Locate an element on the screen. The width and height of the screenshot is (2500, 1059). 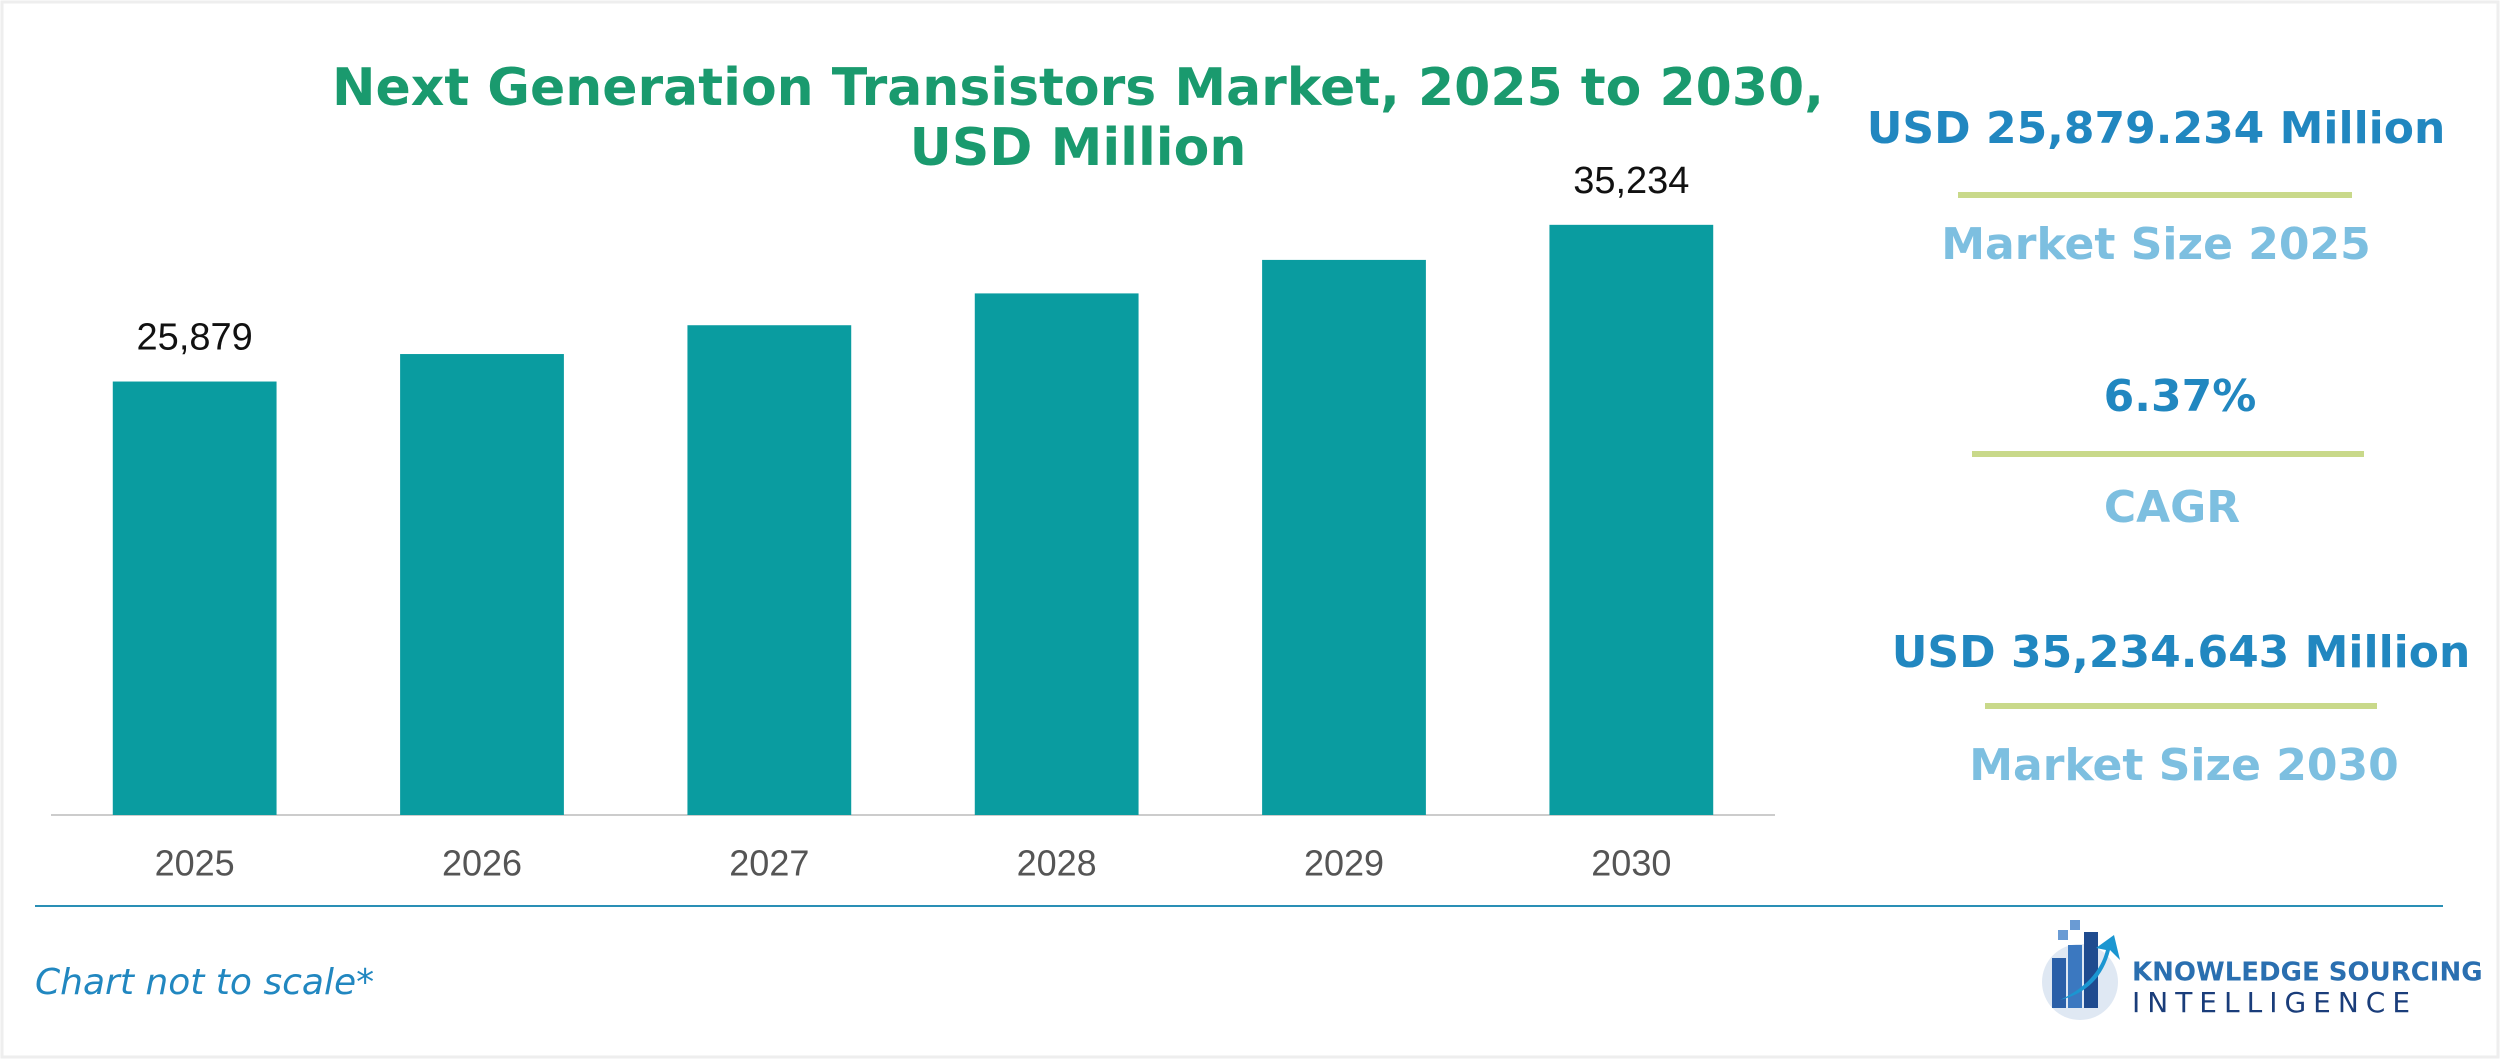
stat-value: USD 25,879.234 Million is located at coordinates (2156, 128).